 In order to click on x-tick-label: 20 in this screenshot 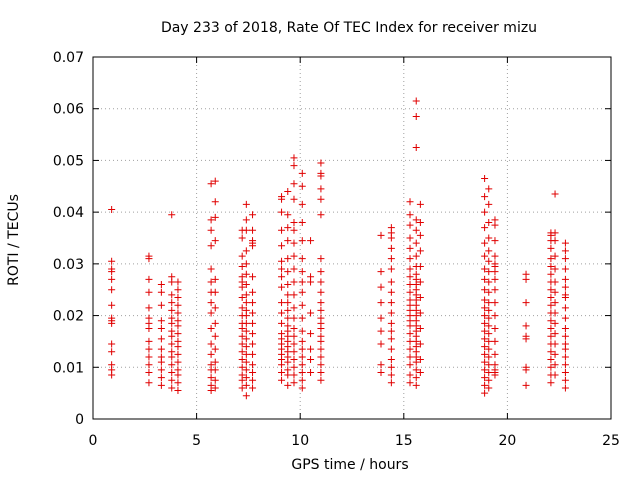, I will do `click(507, 441)`.